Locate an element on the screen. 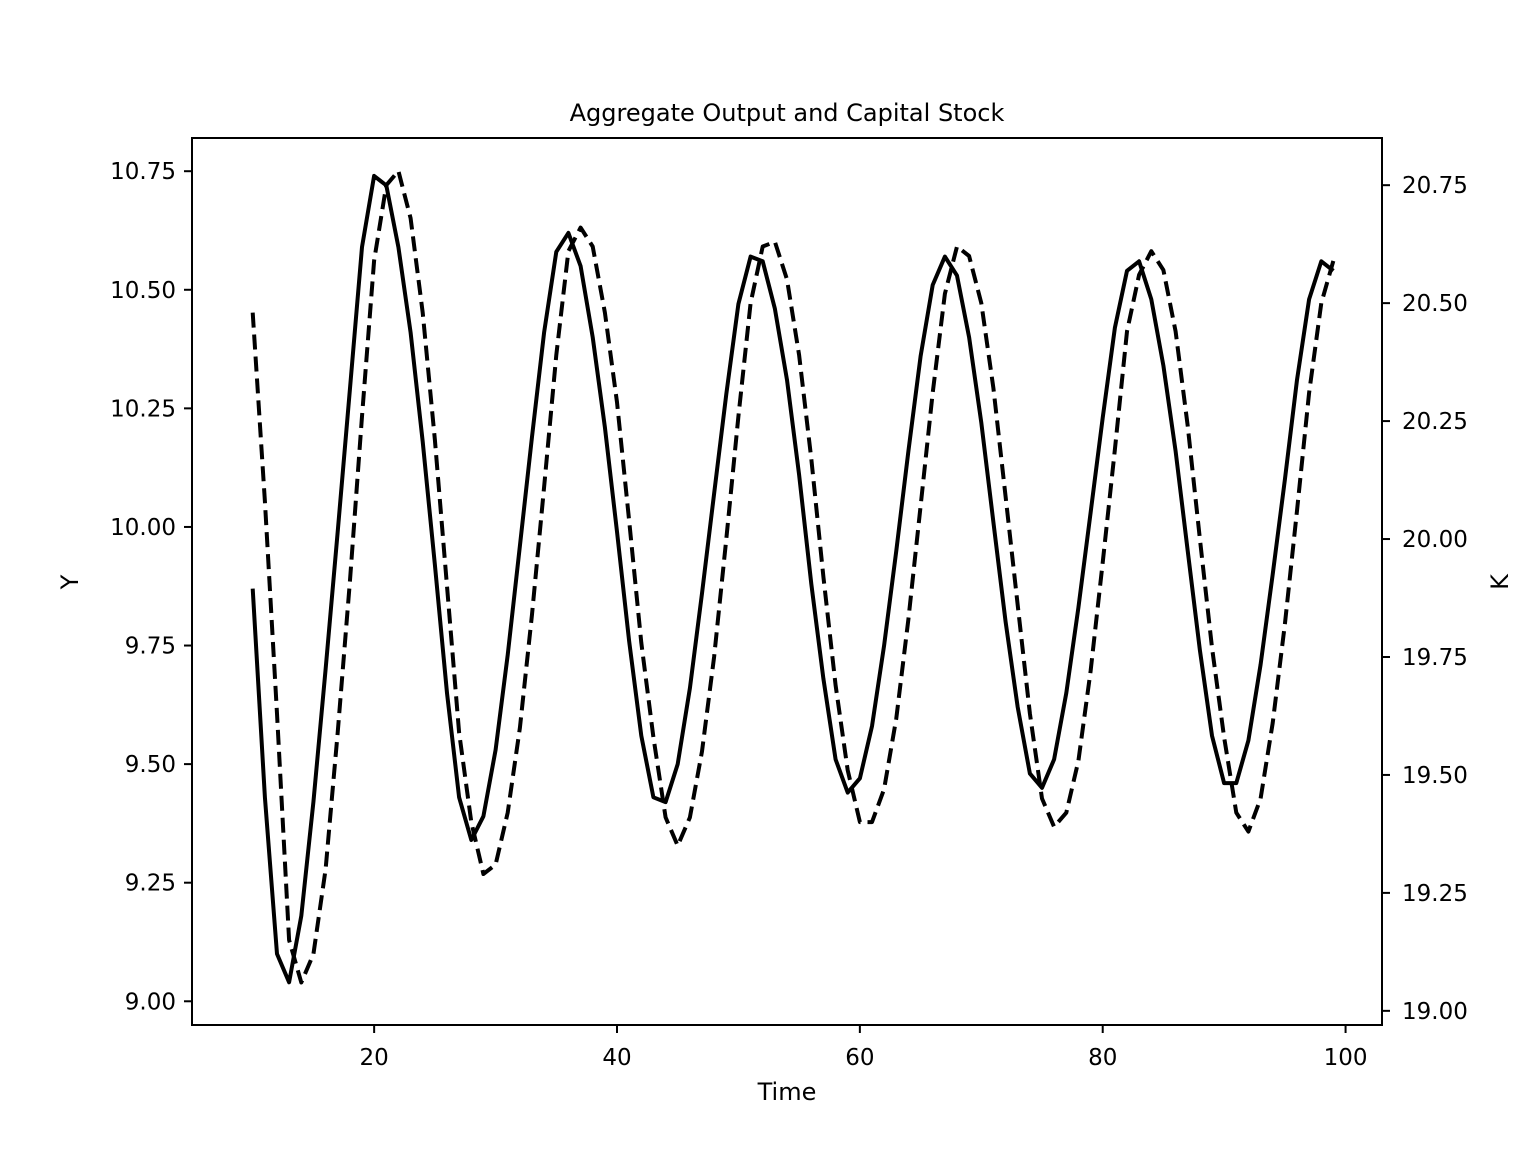 The image size is (1536, 1152). x-tick-label: 20 is located at coordinates (374, 1058).